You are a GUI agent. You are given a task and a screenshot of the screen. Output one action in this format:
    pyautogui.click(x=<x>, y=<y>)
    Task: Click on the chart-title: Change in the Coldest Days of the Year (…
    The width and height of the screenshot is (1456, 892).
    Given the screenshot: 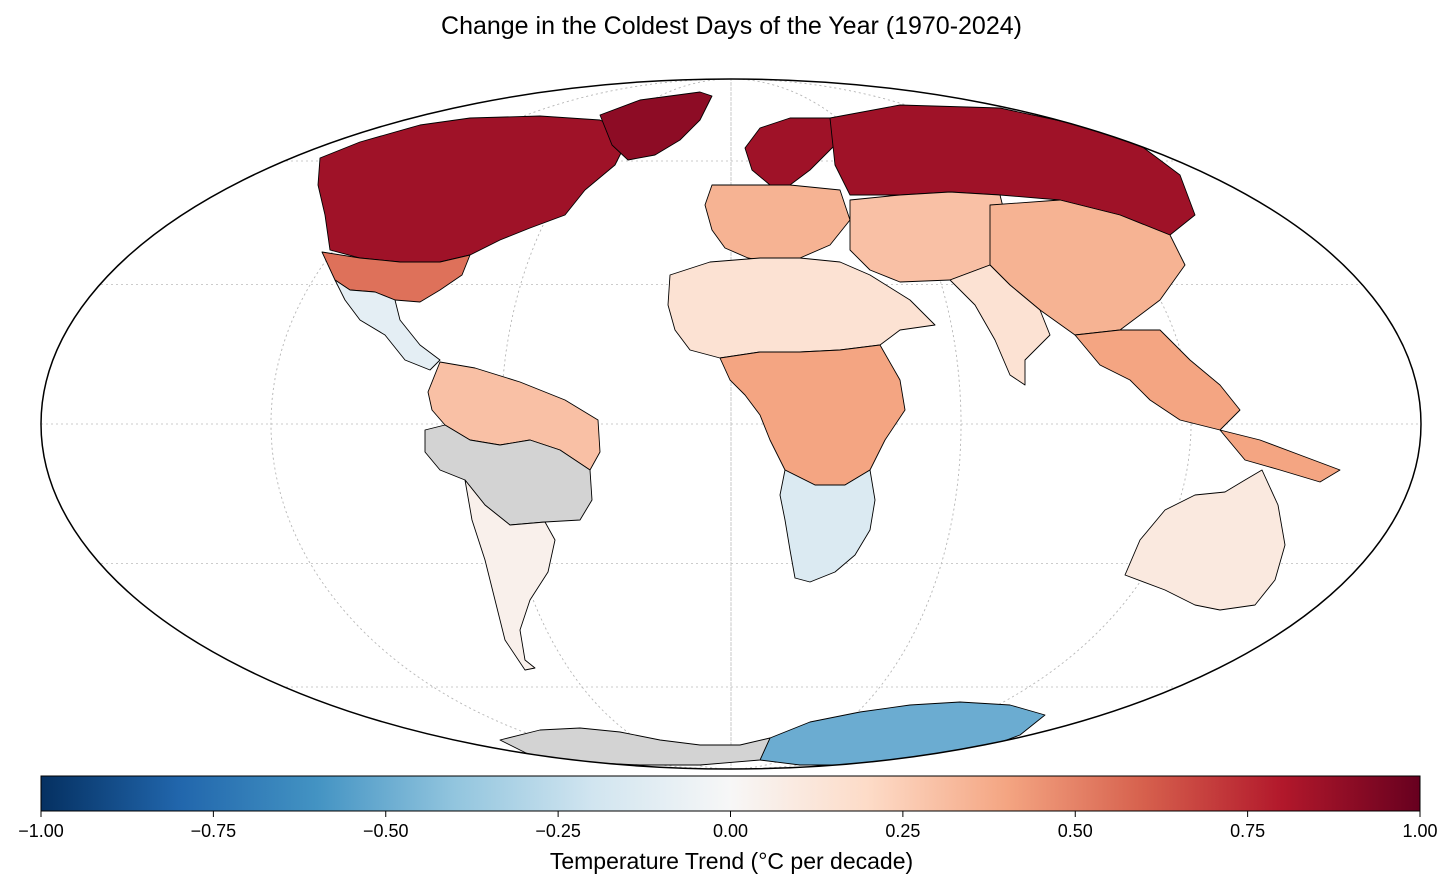 What is the action you would take?
    pyautogui.click(x=731, y=26)
    